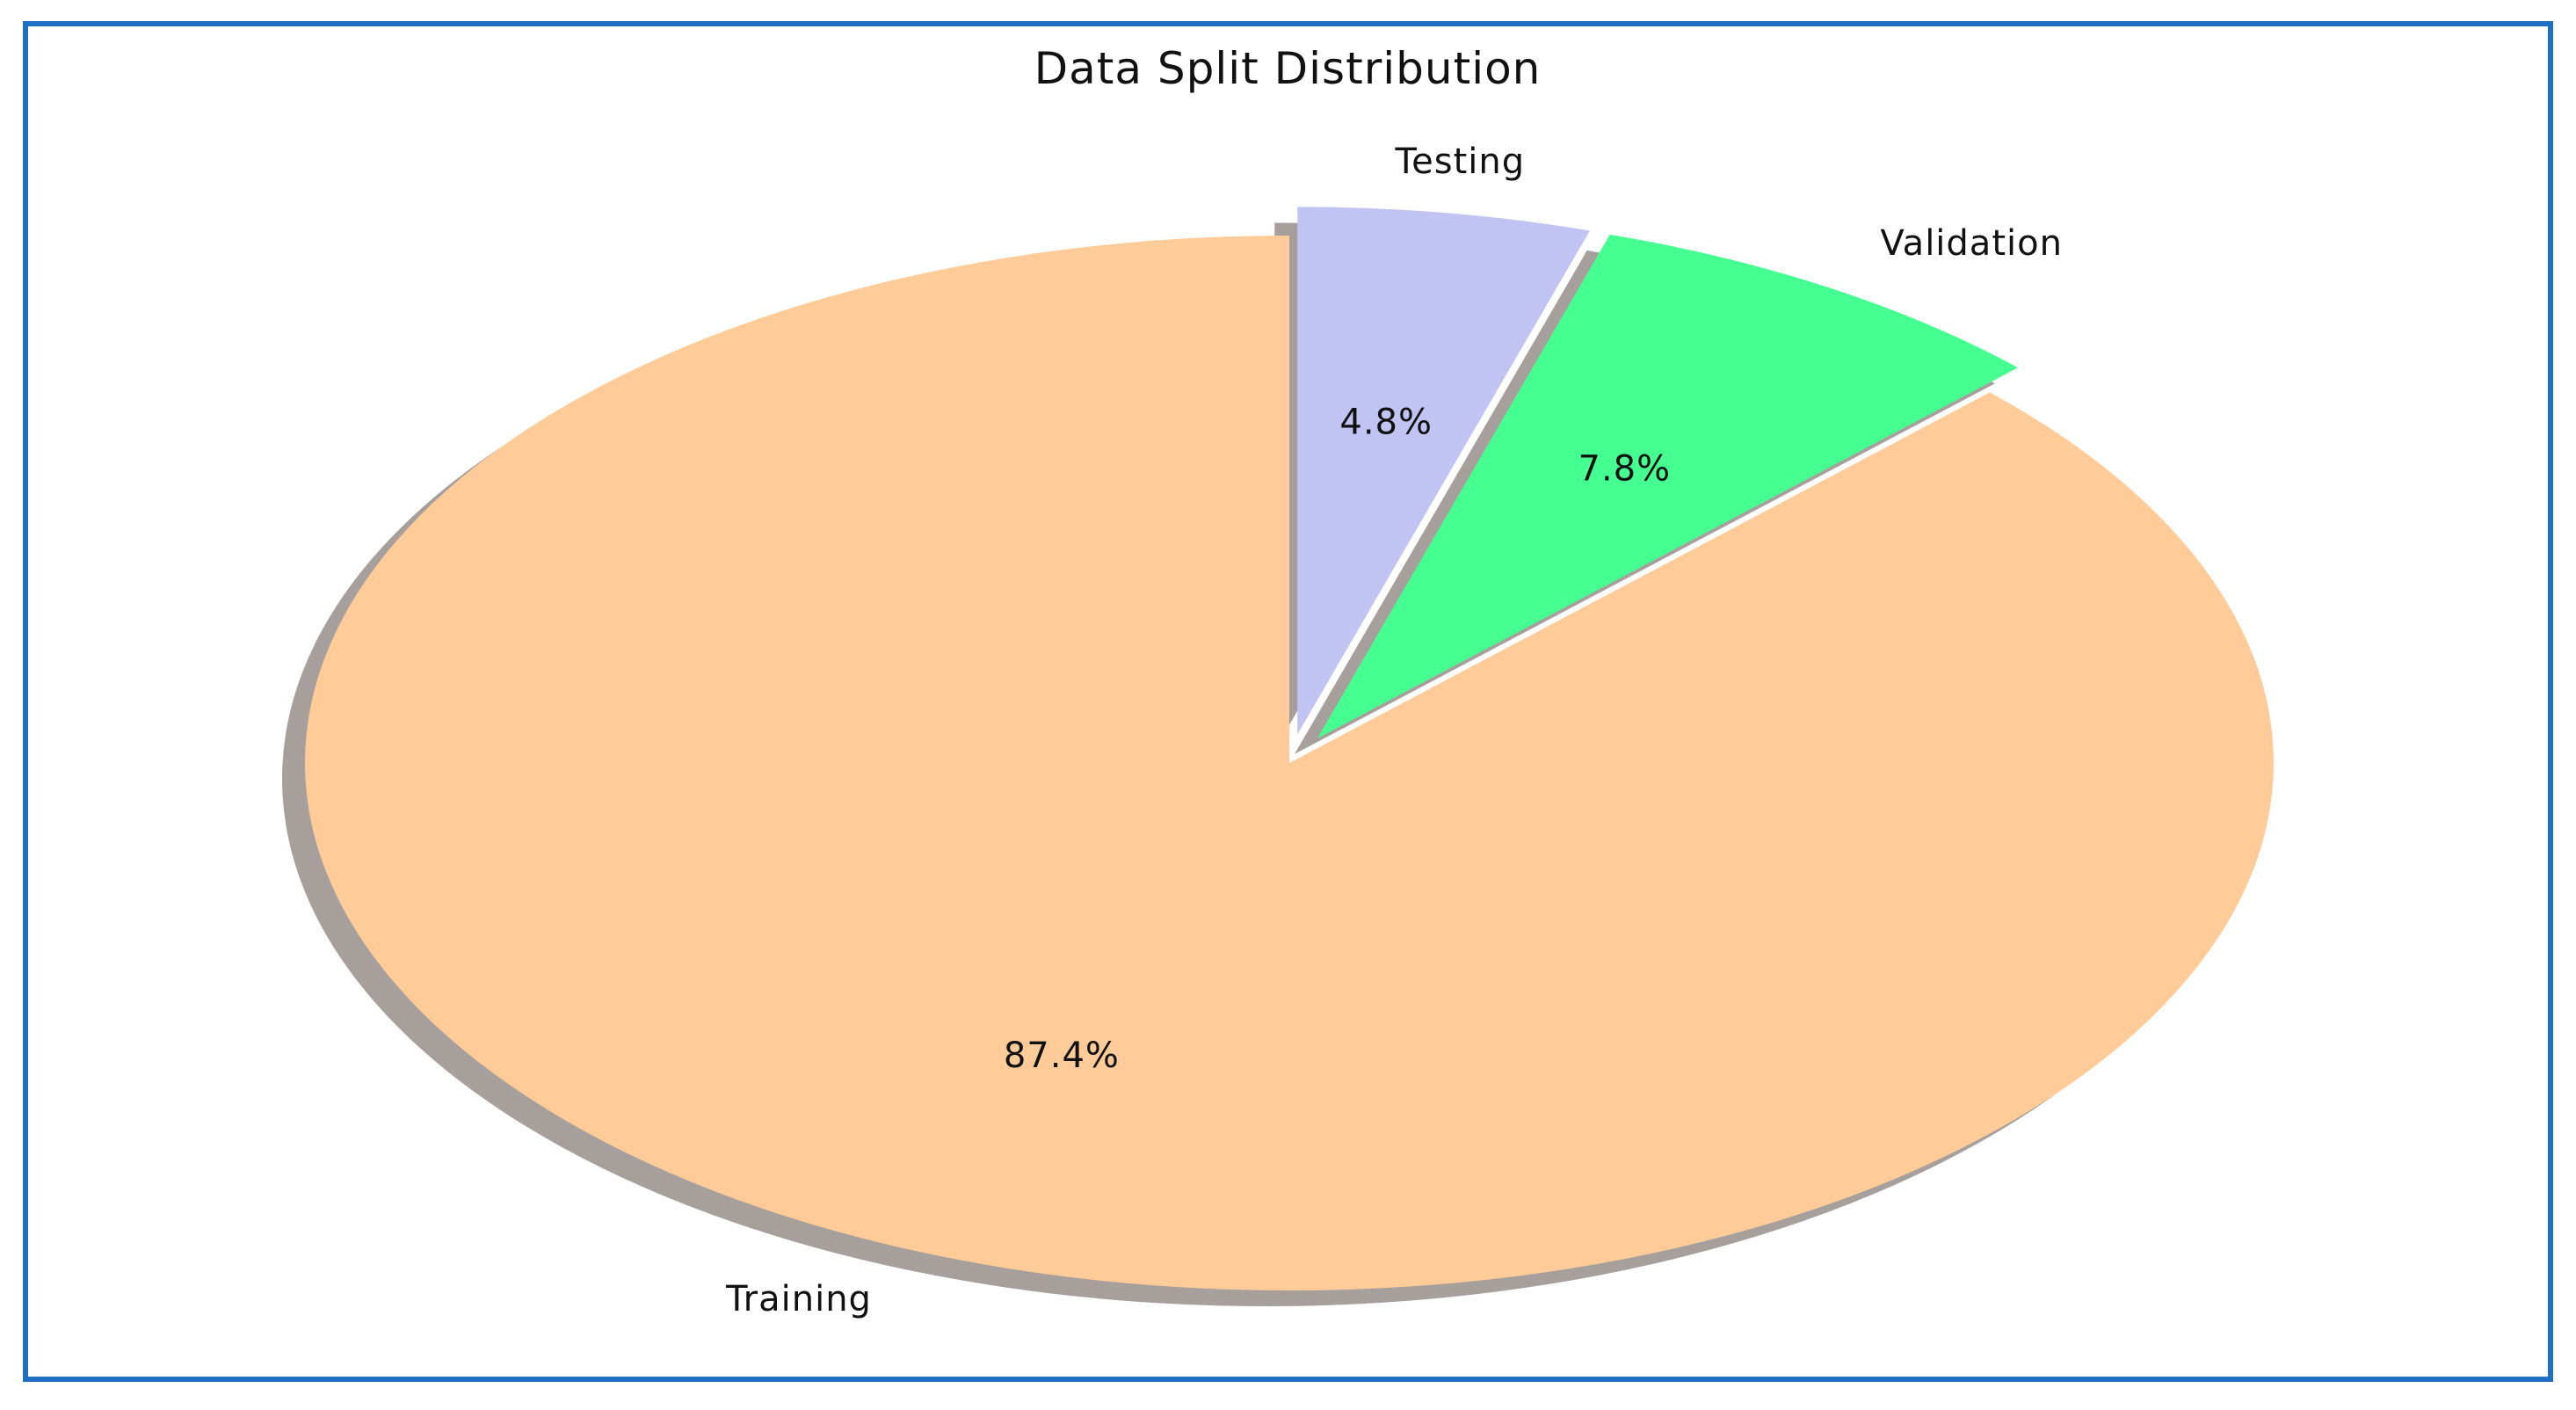 The width and height of the screenshot is (2576, 1410). Describe the element at coordinates (1460, 162) in the screenshot. I see `label-testing: Testing` at that location.